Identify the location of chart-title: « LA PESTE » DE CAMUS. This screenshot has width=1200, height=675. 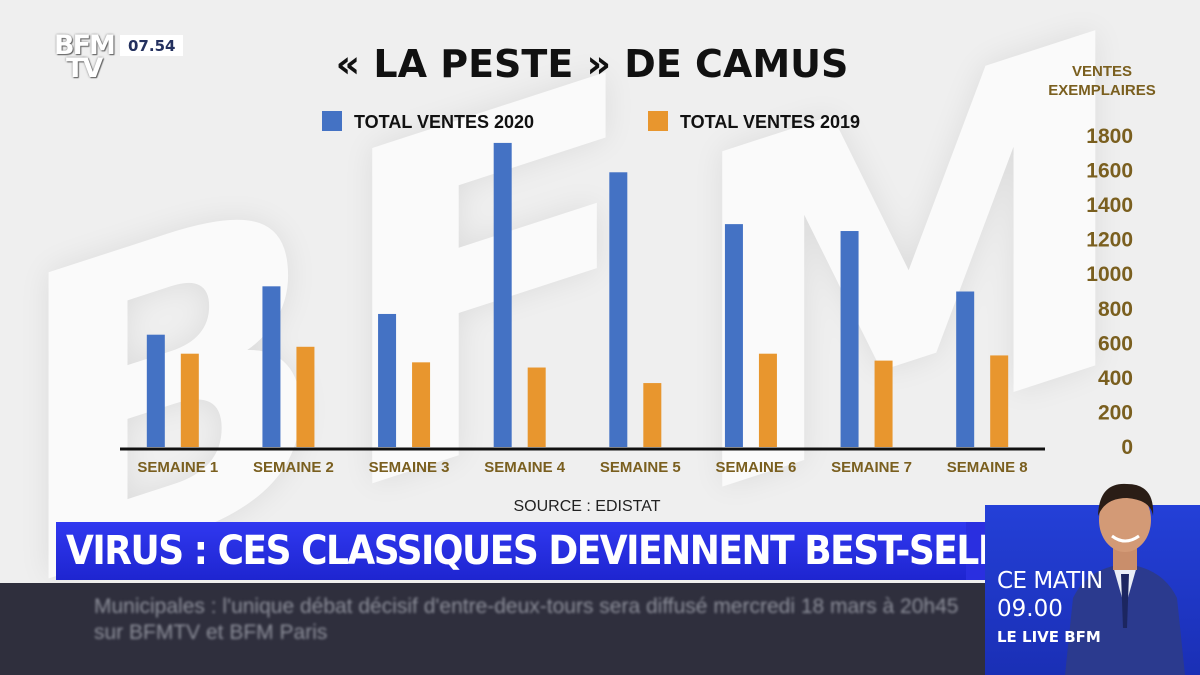
(592, 64).